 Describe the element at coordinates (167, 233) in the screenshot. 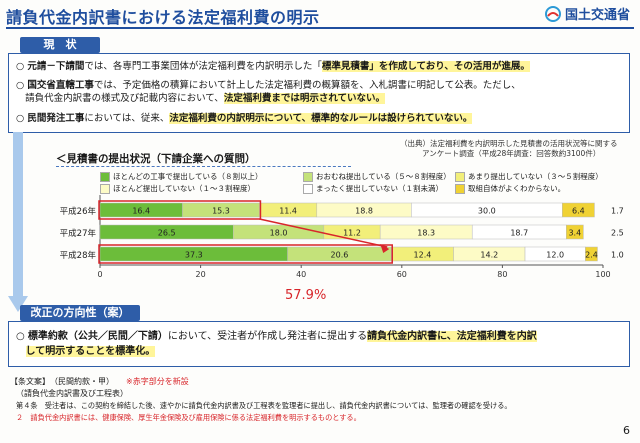

I see `data-label: 26.5` at that location.